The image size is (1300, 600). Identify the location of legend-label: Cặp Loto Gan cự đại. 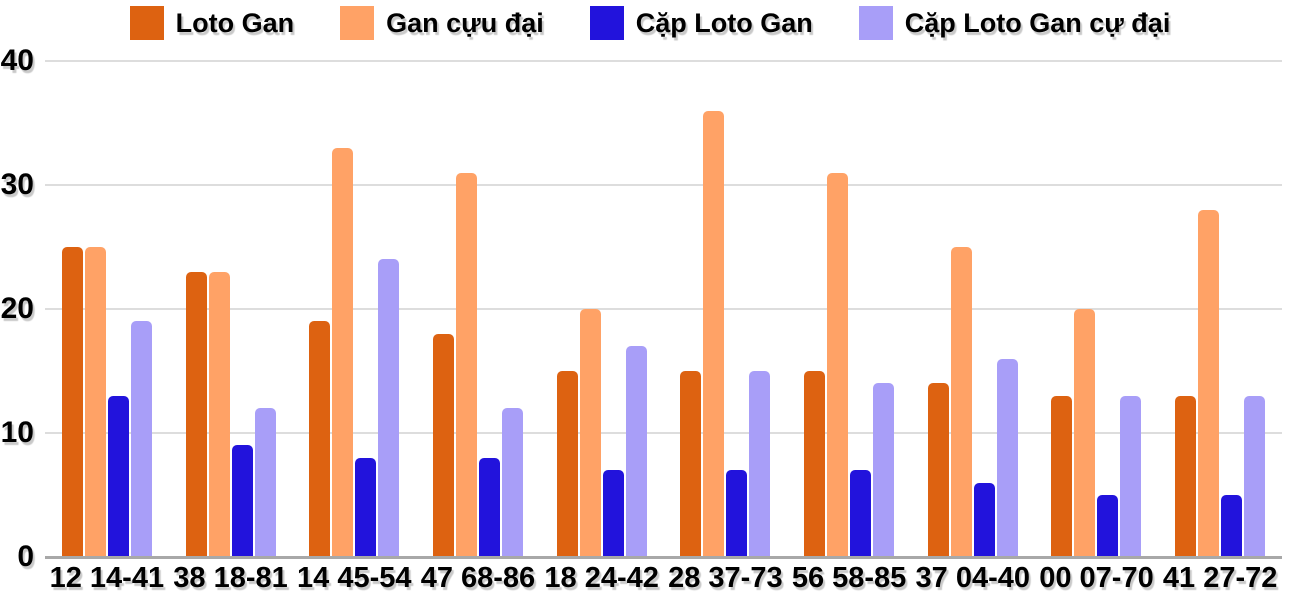
(1037, 23).